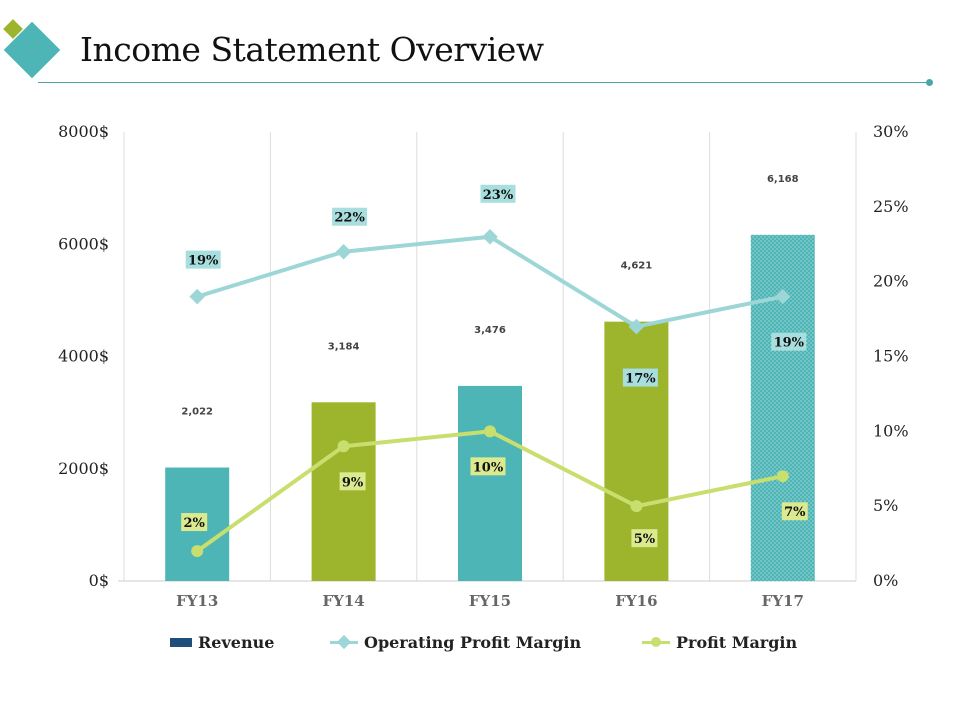  I want to click on profit-margin-data-label: 5%, so click(645, 539).